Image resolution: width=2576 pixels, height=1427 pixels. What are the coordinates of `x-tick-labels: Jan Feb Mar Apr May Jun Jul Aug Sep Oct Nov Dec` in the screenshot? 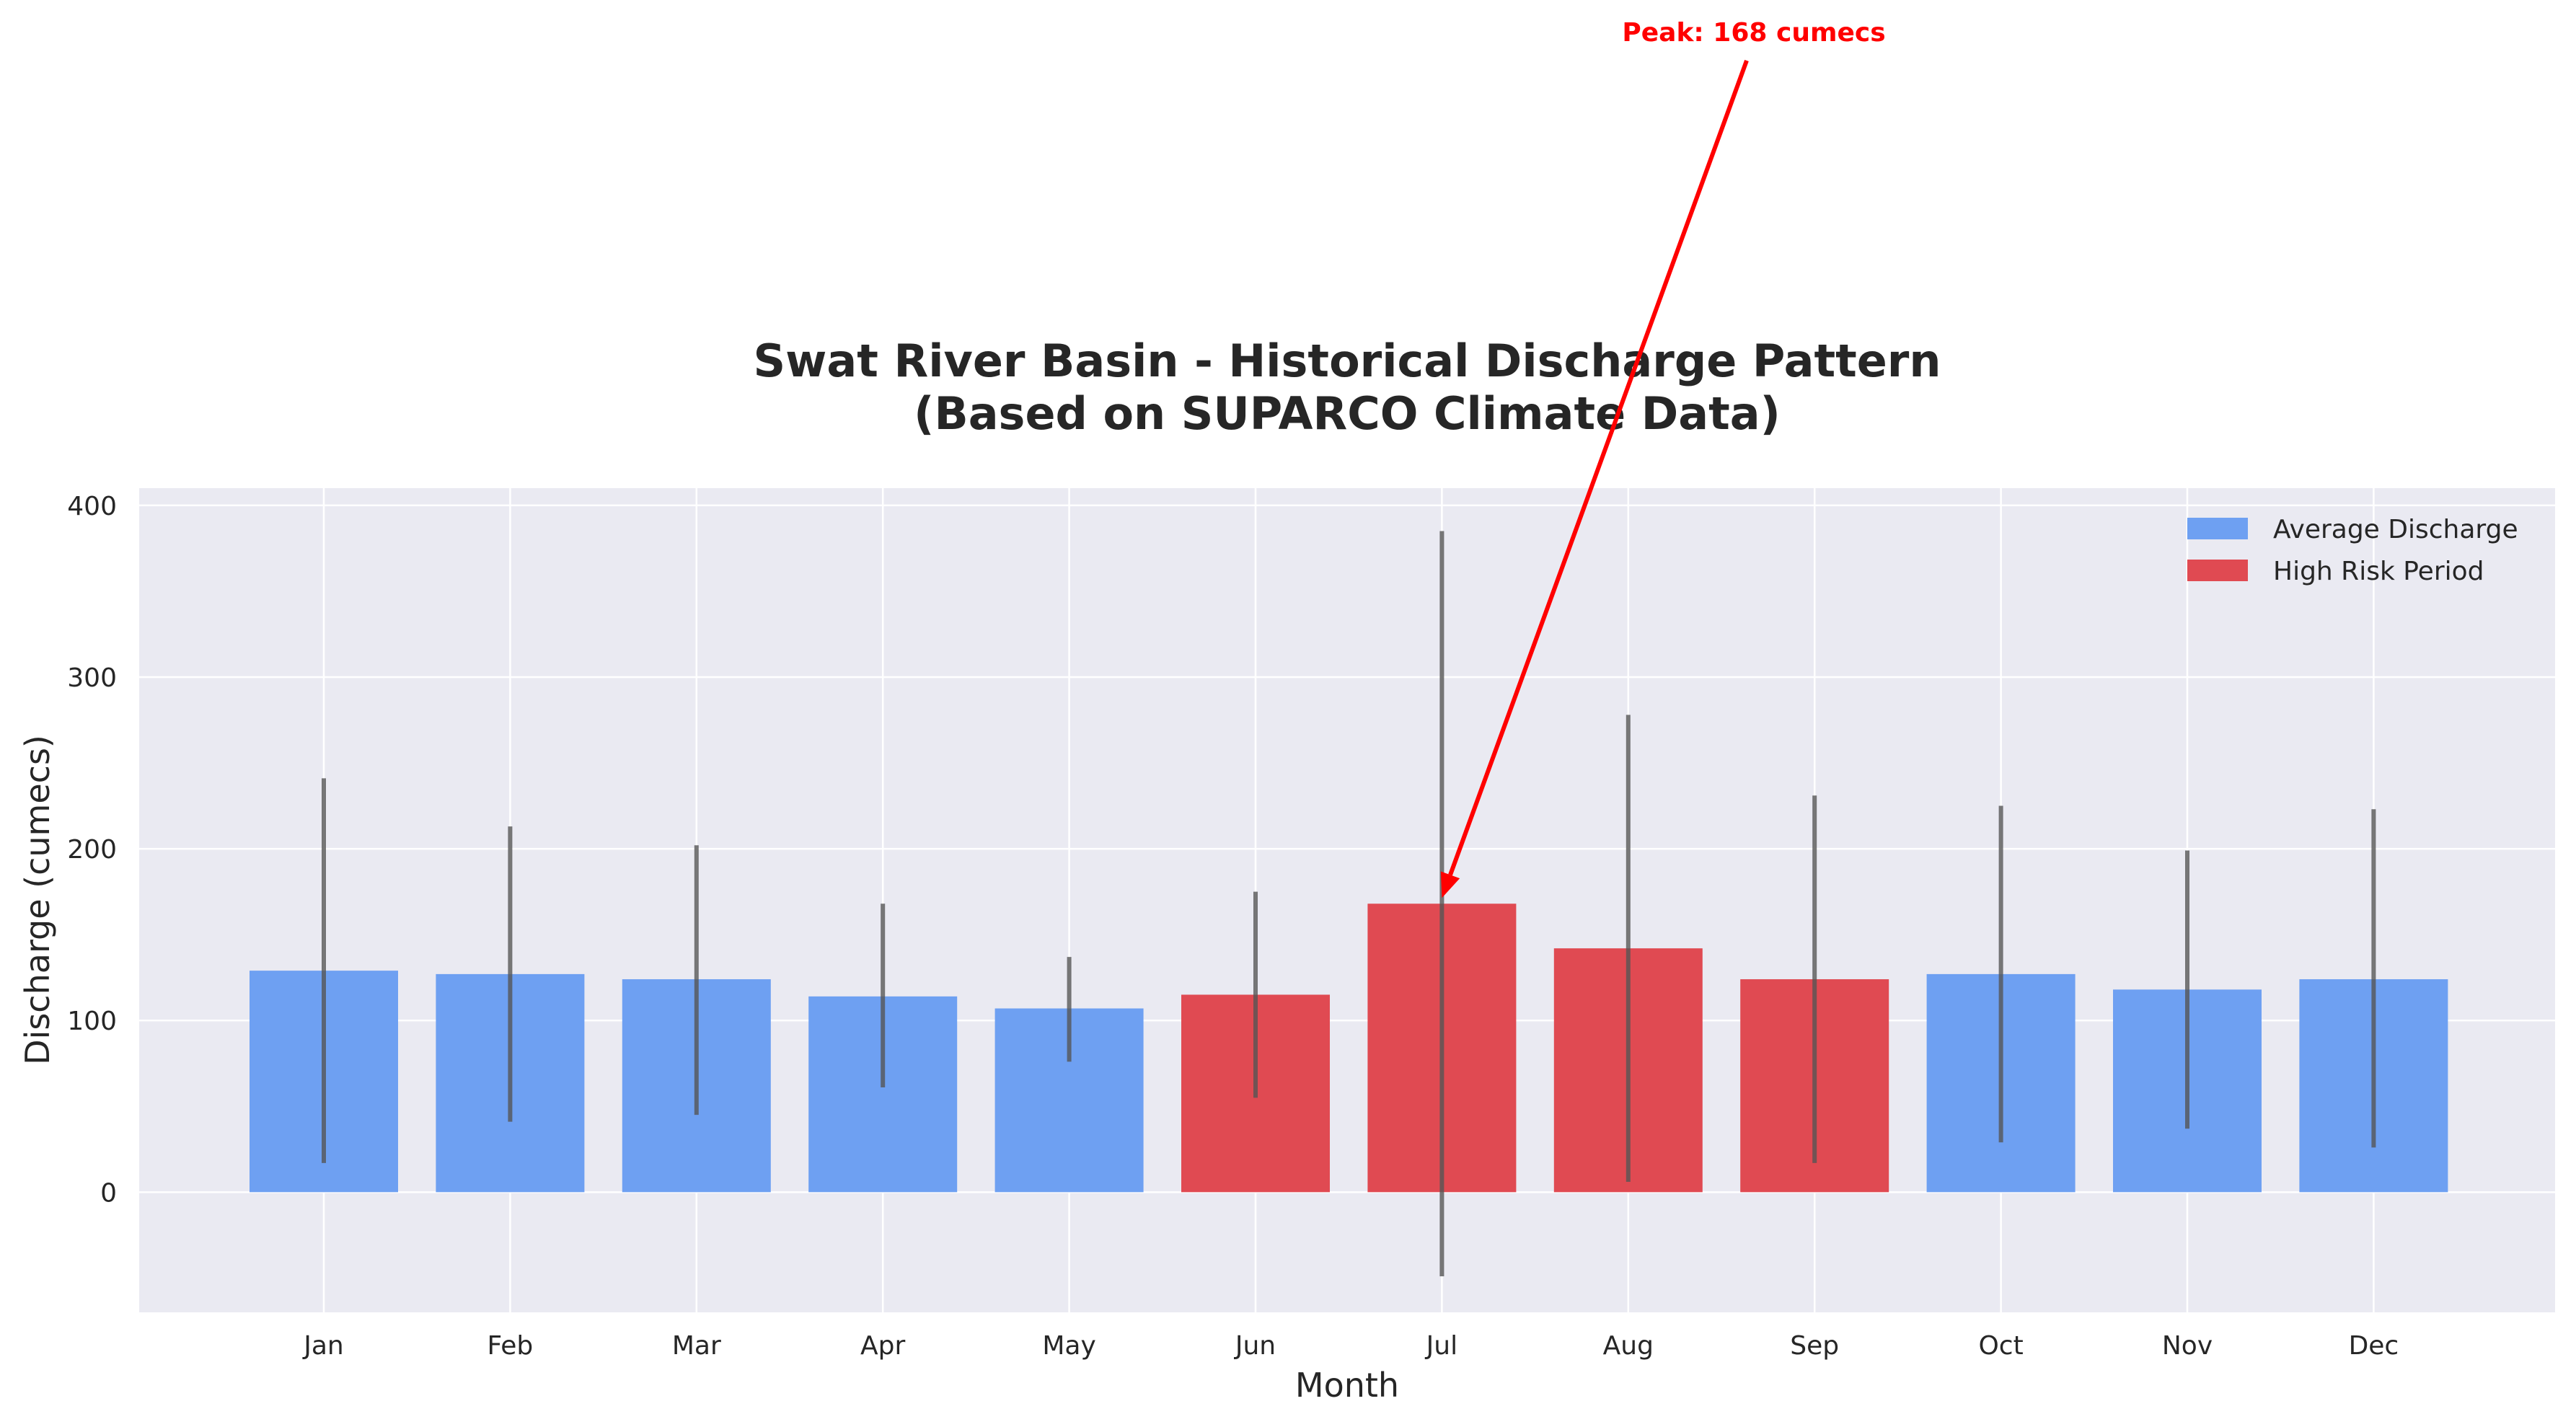 It's located at (1350, 1346).